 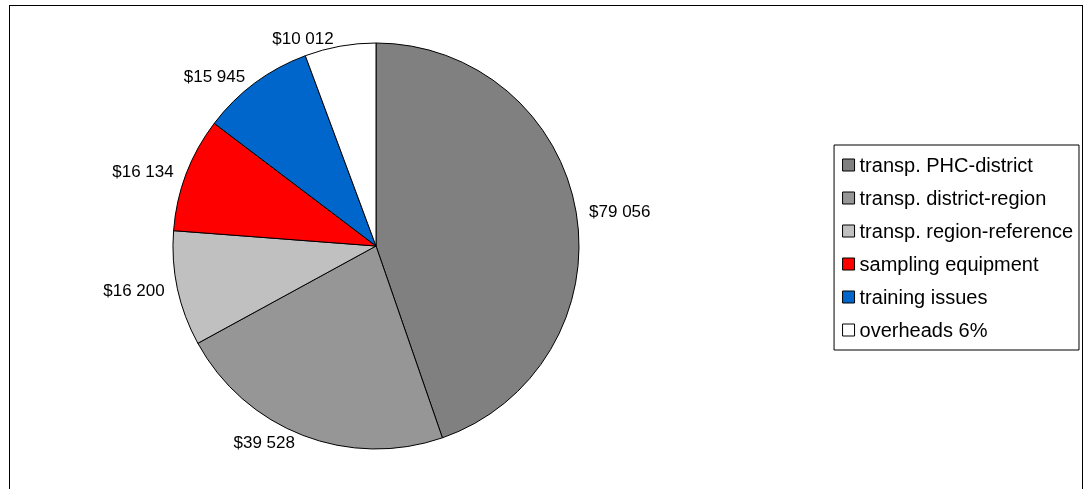 I want to click on legend-label: transp. region-reference, so click(x=966, y=231).